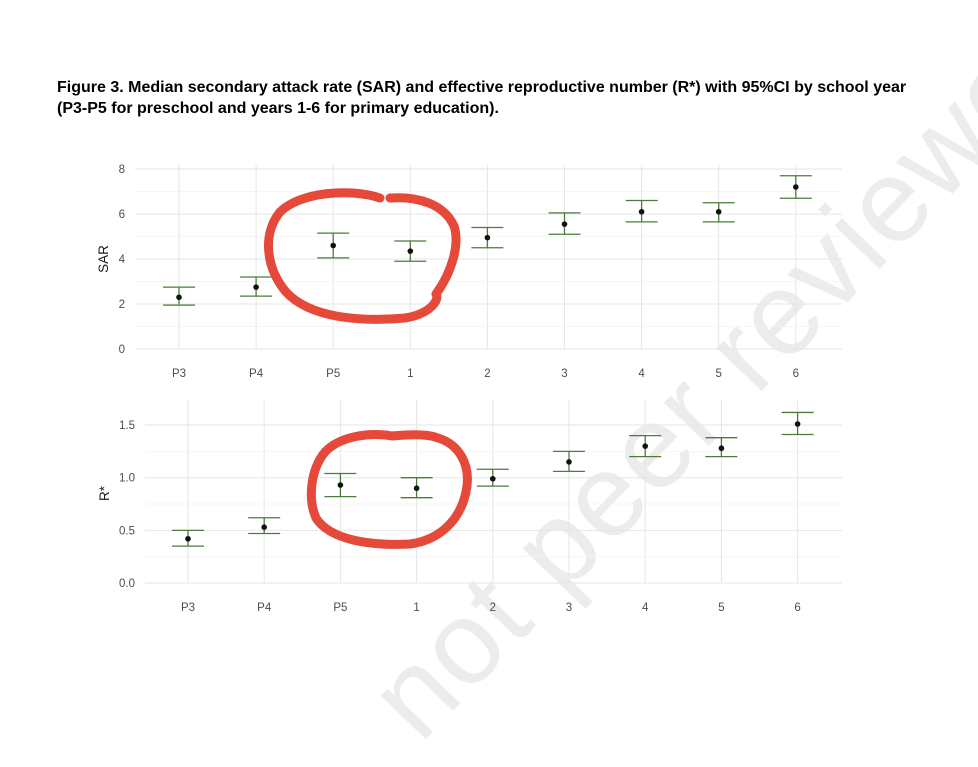 The height and width of the screenshot is (767, 978). I want to click on y-axis-title: SAR, so click(103, 259).